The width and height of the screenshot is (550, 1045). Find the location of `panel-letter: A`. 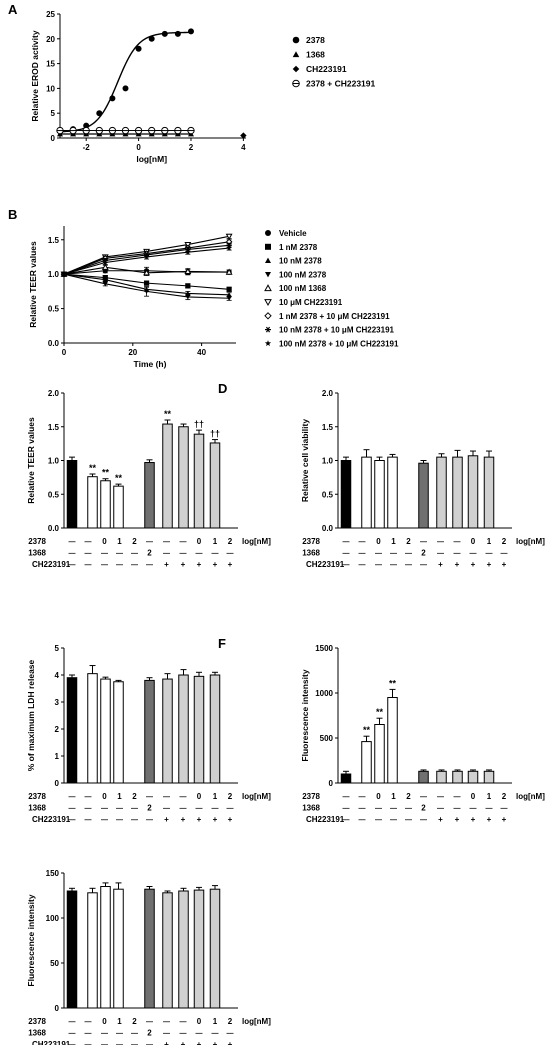

panel-letter: A is located at coordinates (13, 9).